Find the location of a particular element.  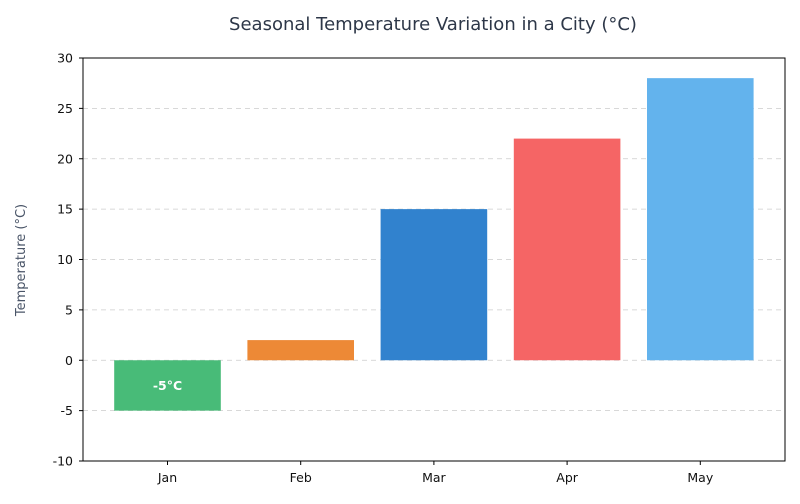

y-tick-label: 15 is located at coordinates (65, 209).